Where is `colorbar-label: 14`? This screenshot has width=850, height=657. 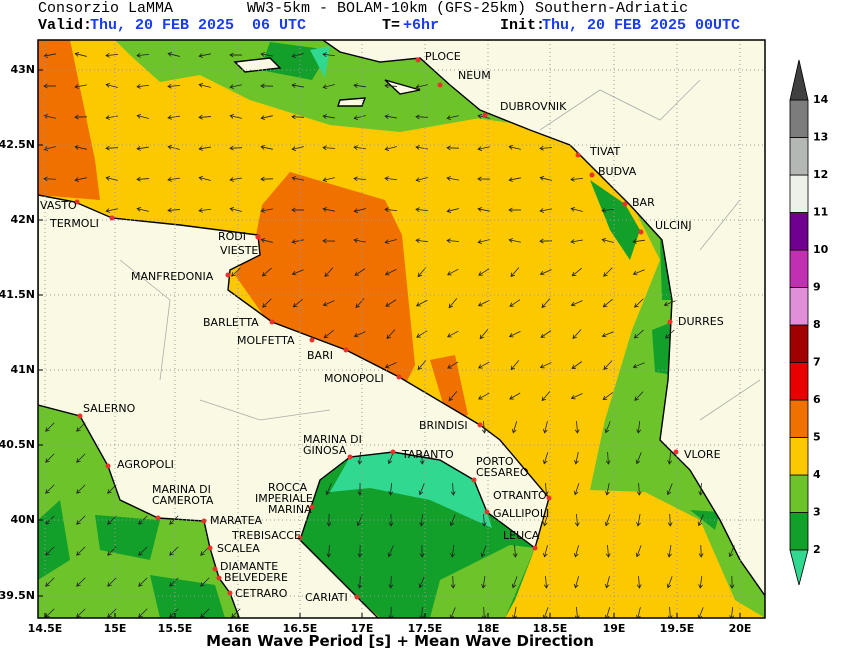 colorbar-label: 14 is located at coordinates (821, 99).